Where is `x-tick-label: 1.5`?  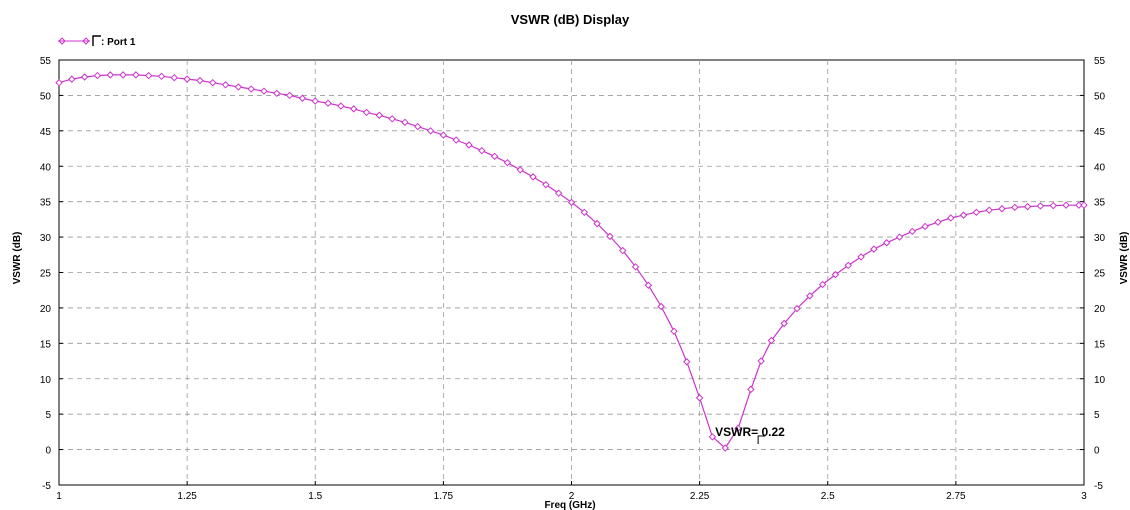
x-tick-label: 1.5 is located at coordinates (315, 496).